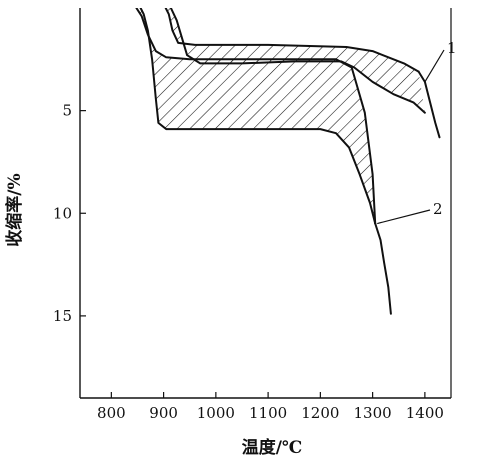  Describe the element at coordinates (62, 213) in the screenshot. I see `y-tick-label-10: 10` at that location.